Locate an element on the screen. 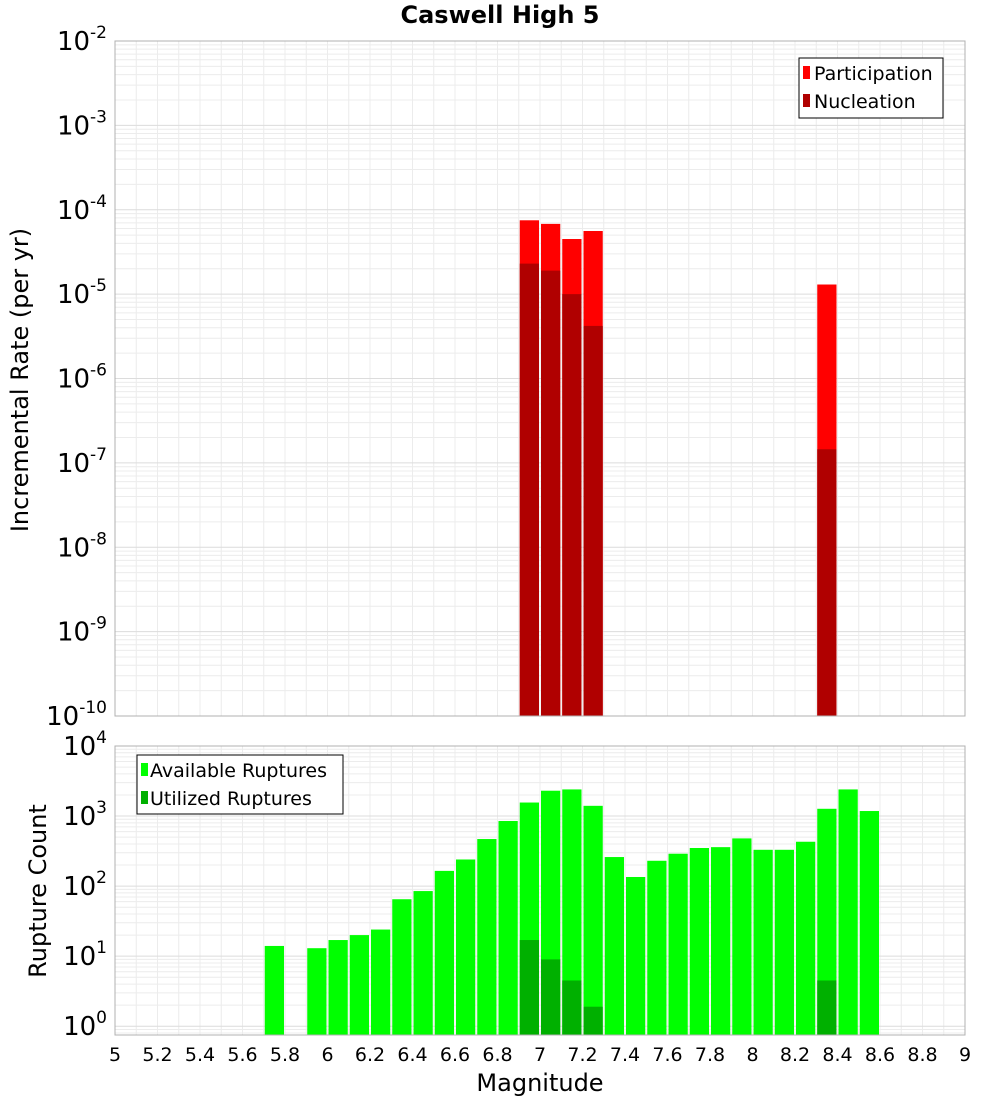 The image size is (1000, 1100). x-tick-label: 8.4 is located at coordinates (837, 1055).